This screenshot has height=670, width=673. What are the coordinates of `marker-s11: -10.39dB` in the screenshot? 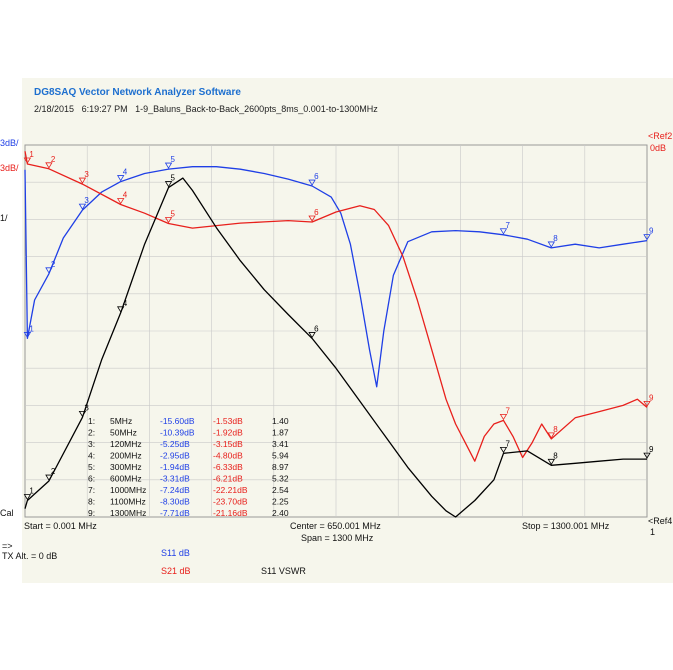 It's located at (177, 433).